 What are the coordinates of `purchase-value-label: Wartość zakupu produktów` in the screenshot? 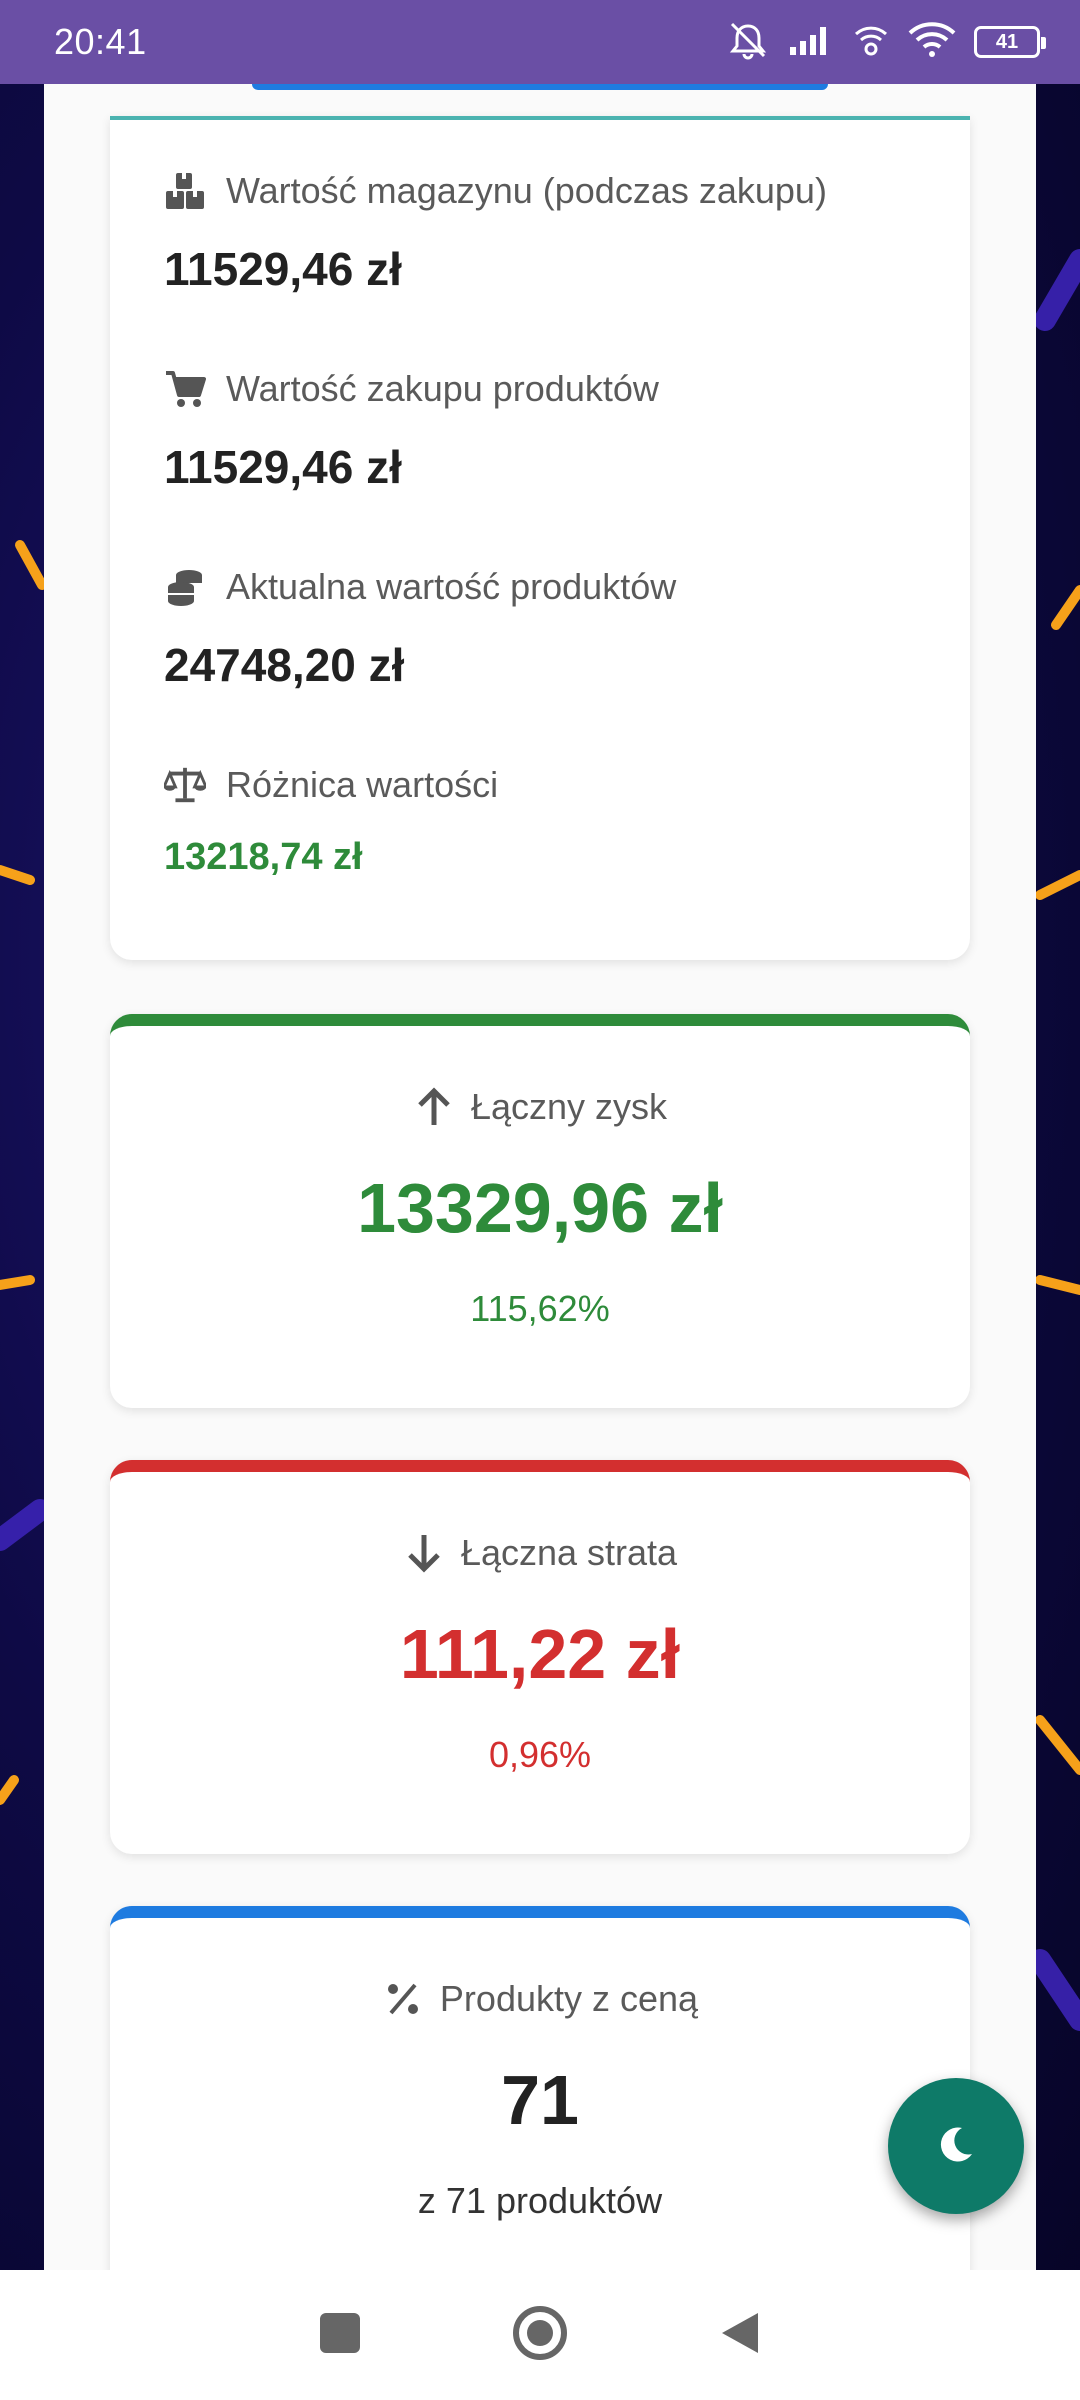 It's located at (442, 388).